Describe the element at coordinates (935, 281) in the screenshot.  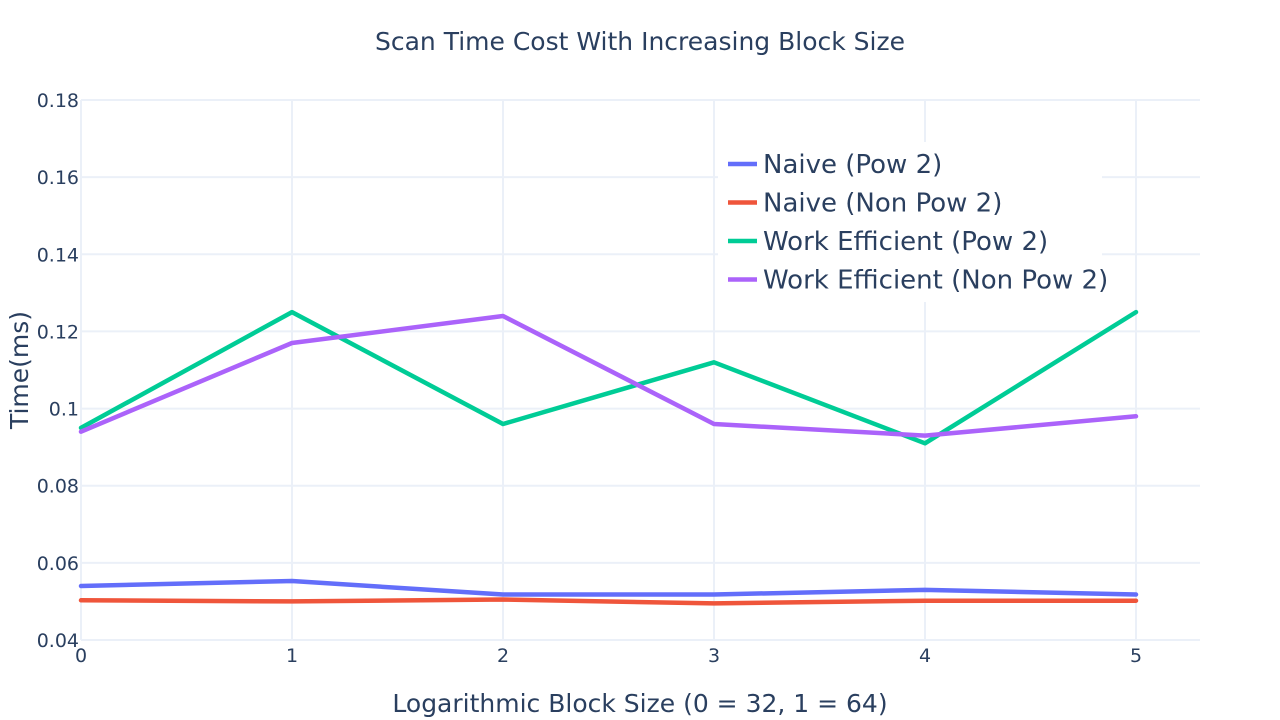
I see `legend-label: Work Efficient (Non Pow 2)` at that location.